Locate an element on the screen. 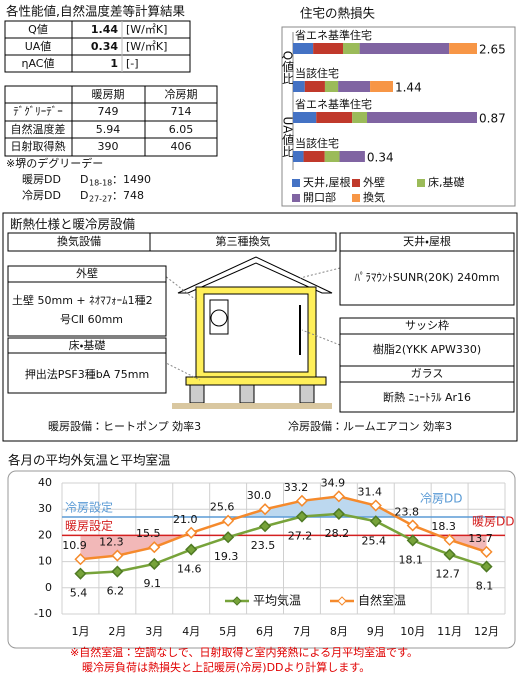 This screenshot has height=680, width=520. sash-box is located at coordinates (427, 342).